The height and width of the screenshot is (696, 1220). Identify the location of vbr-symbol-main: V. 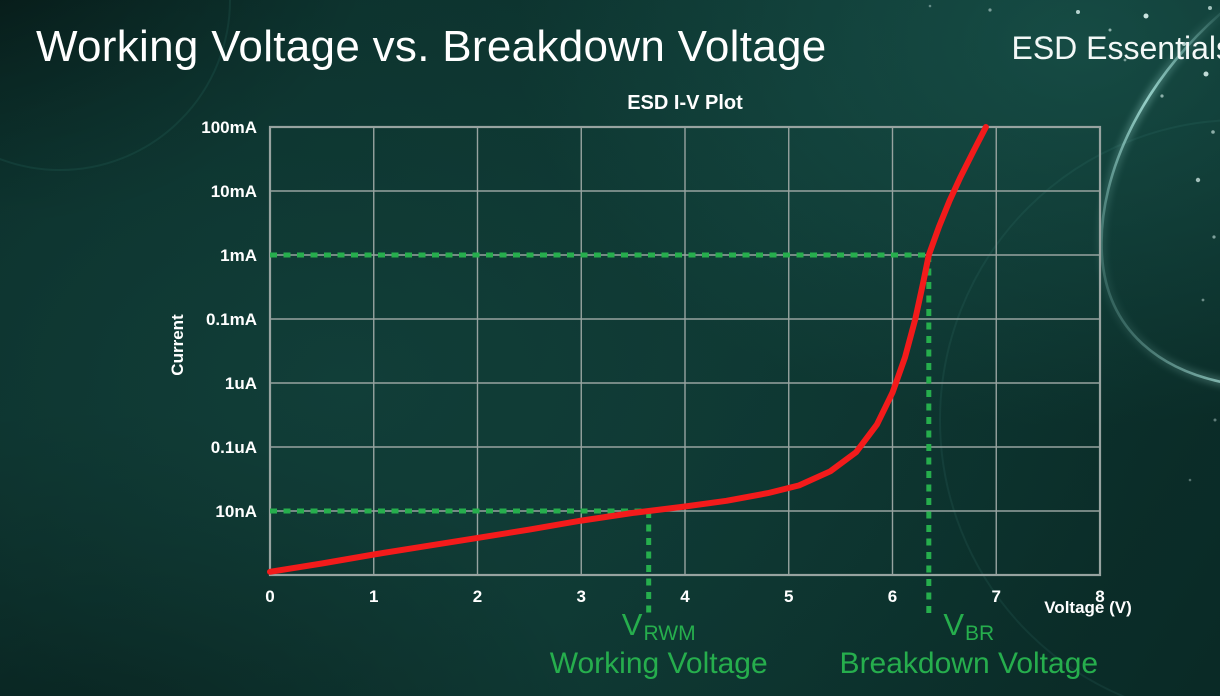
(954, 624).